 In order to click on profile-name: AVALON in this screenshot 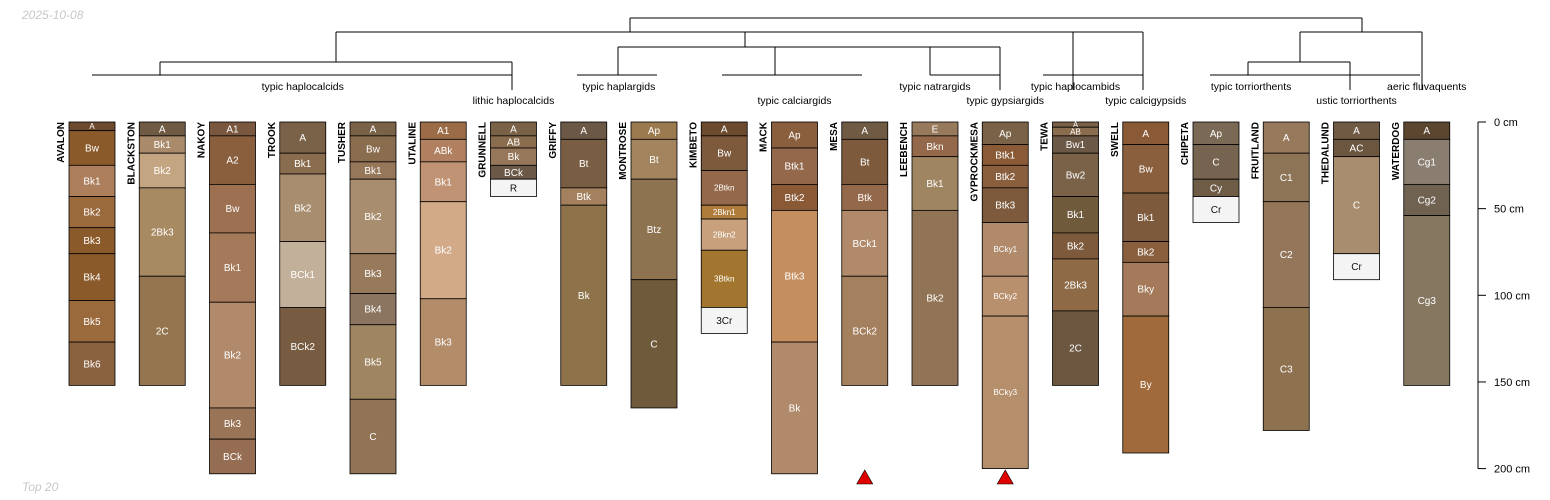, I will do `click(61, 142)`.